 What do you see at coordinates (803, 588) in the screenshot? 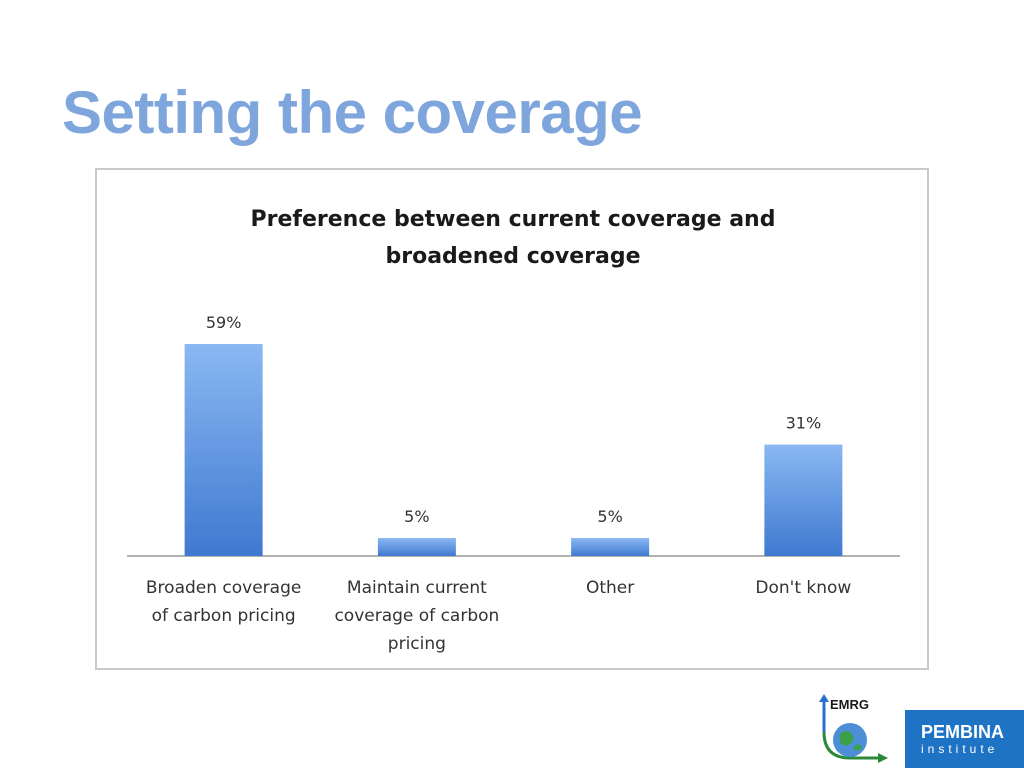
I see `category-label: Don't know` at bounding box center [803, 588].